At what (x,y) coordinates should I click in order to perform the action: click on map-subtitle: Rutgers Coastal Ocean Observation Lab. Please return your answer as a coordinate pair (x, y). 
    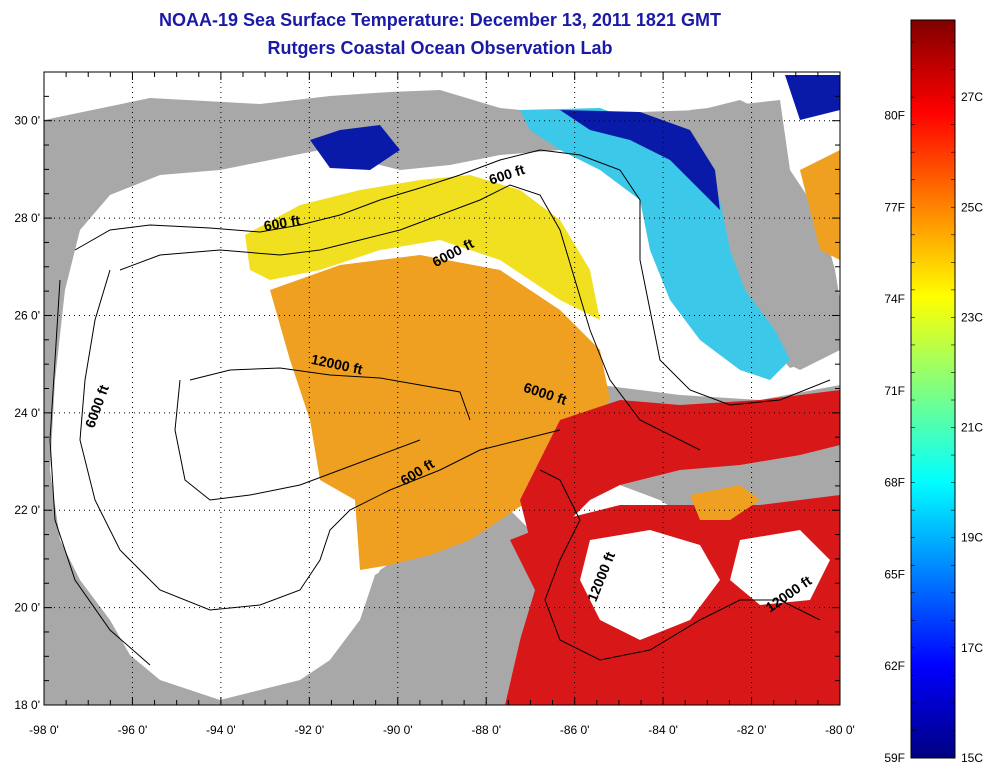
    Looking at the image, I should click on (440, 48).